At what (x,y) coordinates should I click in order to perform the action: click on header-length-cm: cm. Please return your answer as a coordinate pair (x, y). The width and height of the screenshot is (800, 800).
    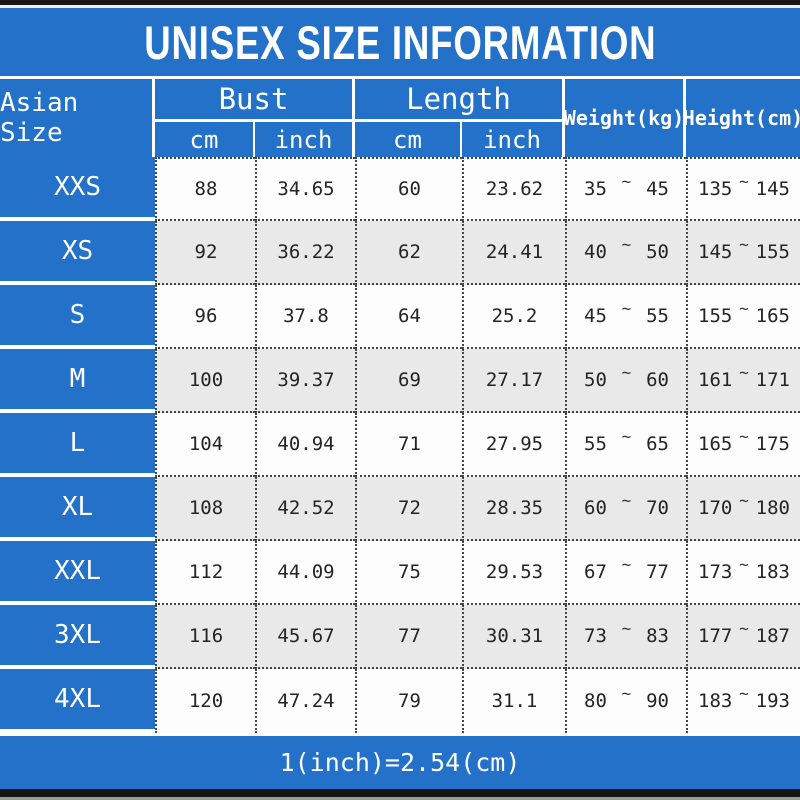
    Looking at the image, I should click on (408, 139).